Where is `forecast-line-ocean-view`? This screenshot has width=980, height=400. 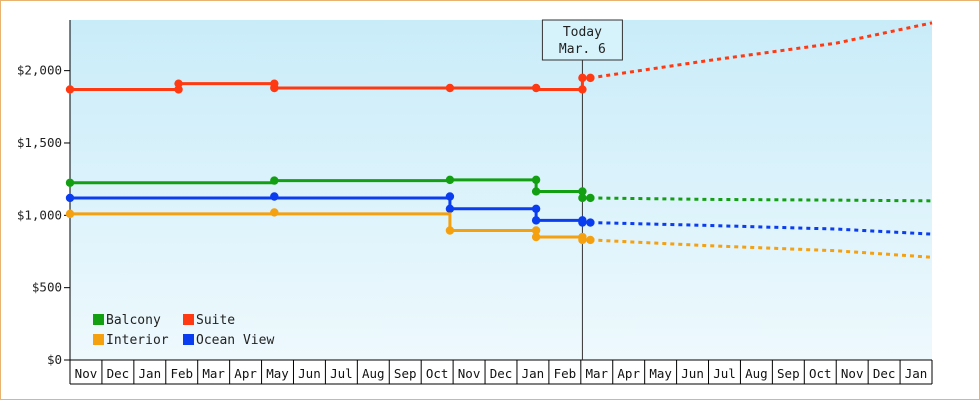
forecast-line-ocean-view is located at coordinates (761, 228).